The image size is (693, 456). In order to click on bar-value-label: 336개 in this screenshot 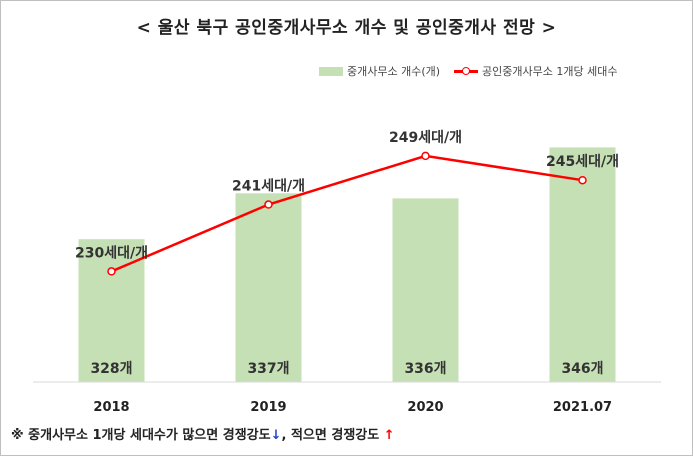, I will do `click(425, 369)`.